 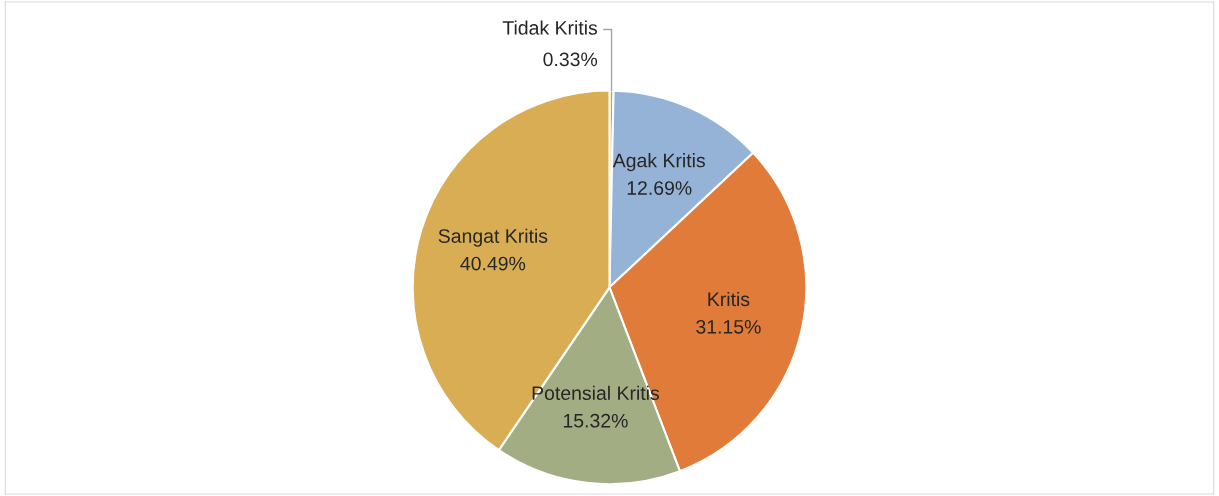 What do you see at coordinates (729, 299) in the screenshot?
I see `slice-label: Kritis` at bounding box center [729, 299].